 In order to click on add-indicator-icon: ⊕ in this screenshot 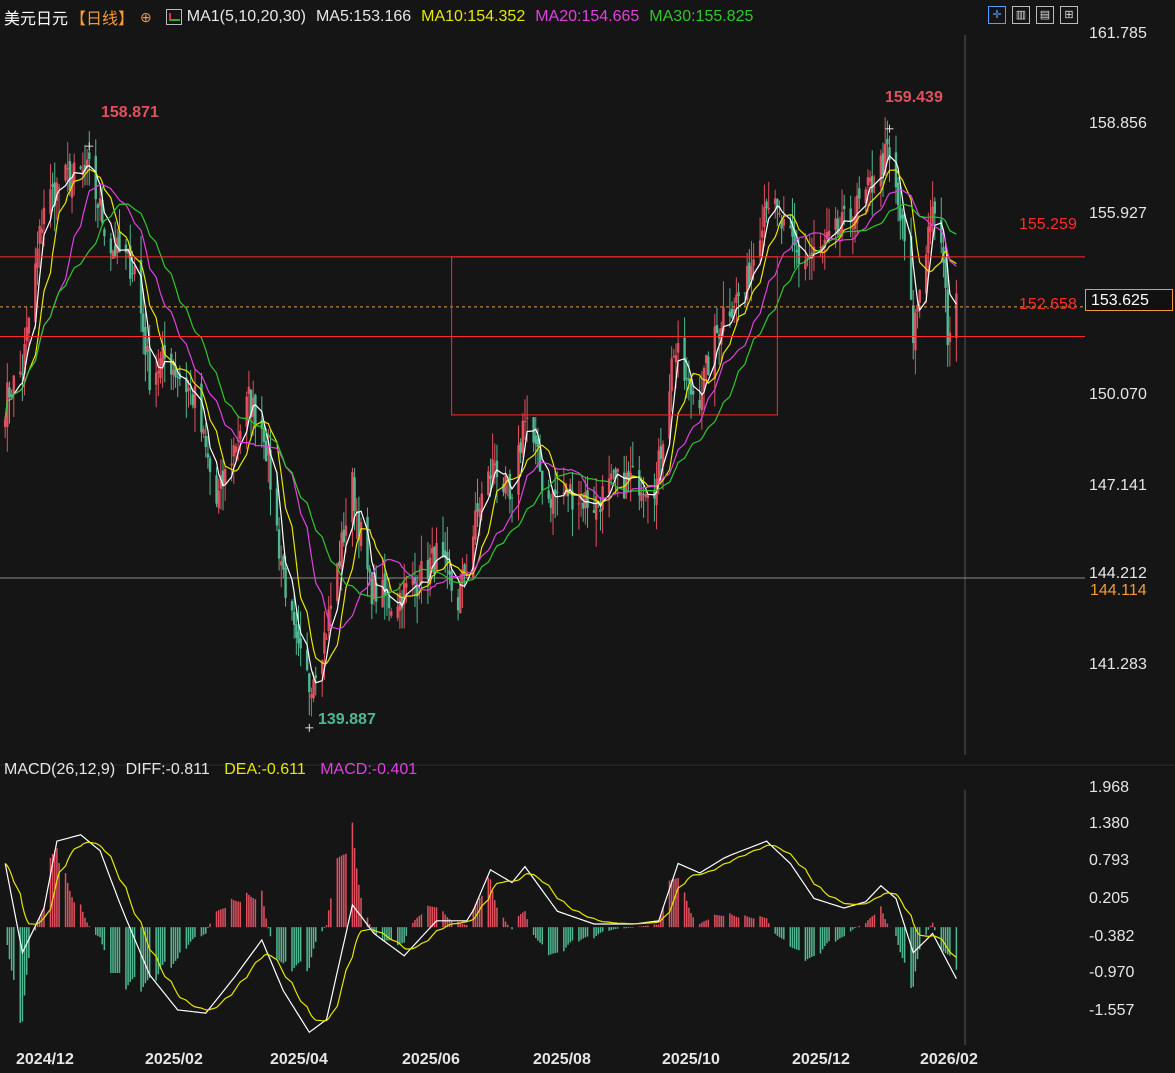, I will do `click(146, 16)`.